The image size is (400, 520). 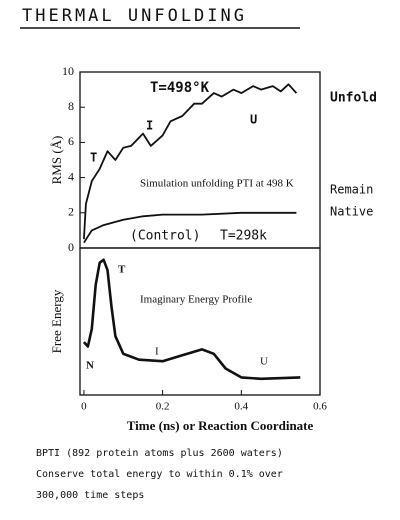 I want to click on annotation: Remain, so click(x=351, y=190).